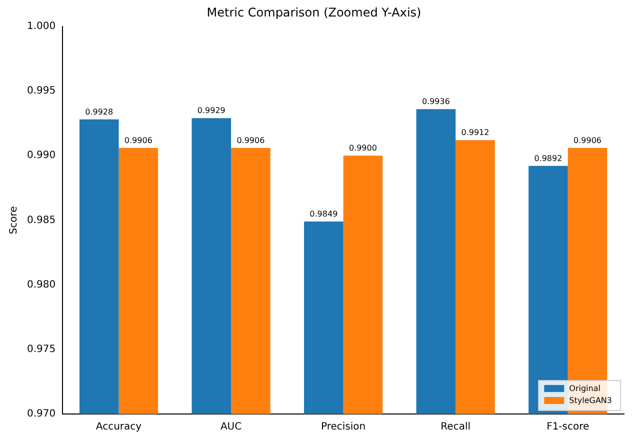 The width and height of the screenshot is (634, 438). I want to click on y-tick-label: 0.985, so click(41, 220).